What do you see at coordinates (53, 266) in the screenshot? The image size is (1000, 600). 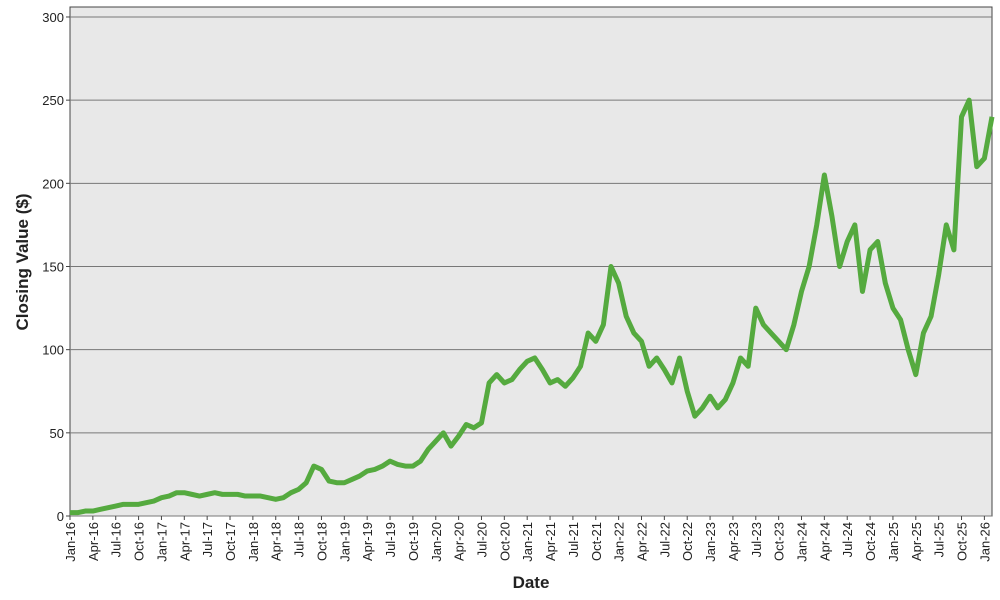 I see `y-tick-label: 150` at bounding box center [53, 266].